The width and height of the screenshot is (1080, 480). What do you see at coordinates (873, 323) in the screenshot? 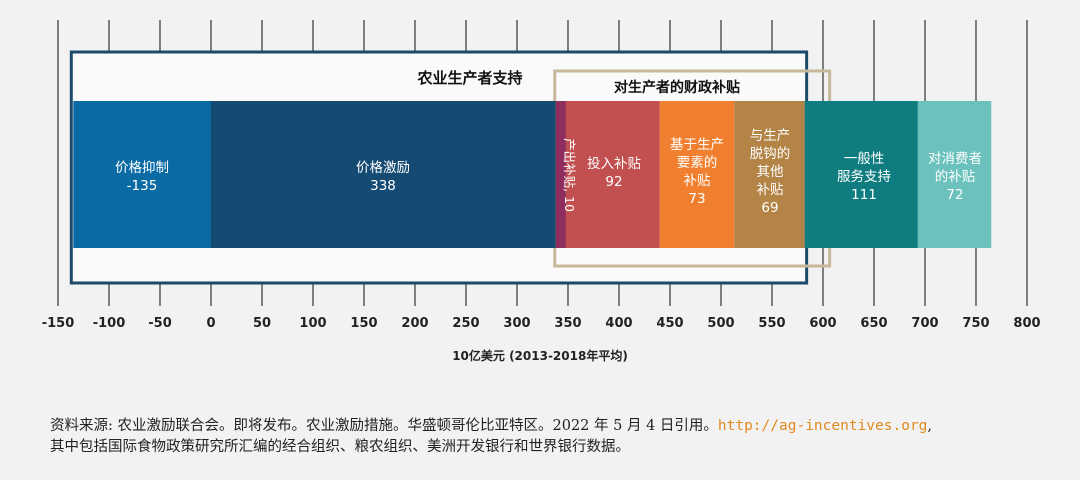
I see `x-tick-label: 650` at bounding box center [873, 323].